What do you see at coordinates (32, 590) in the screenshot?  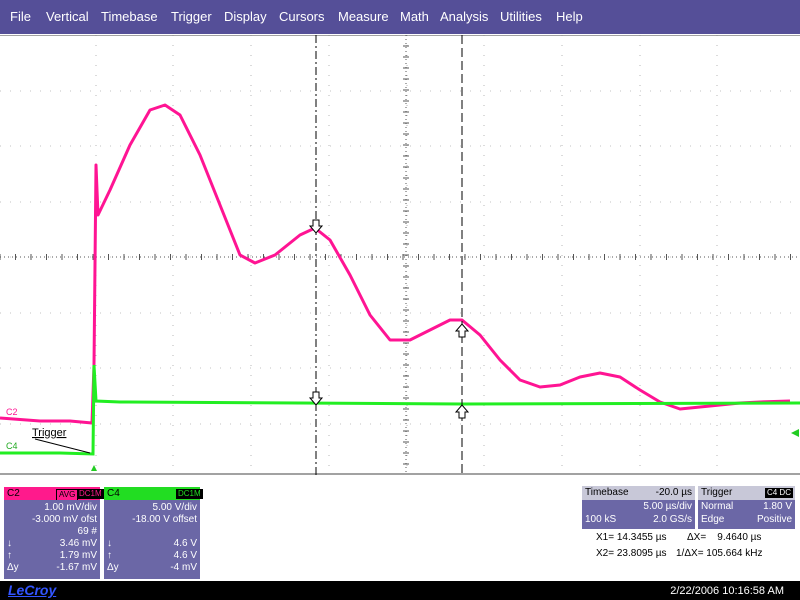 I see `brand-logo: LeCroy` at bounding box center [32, 590].